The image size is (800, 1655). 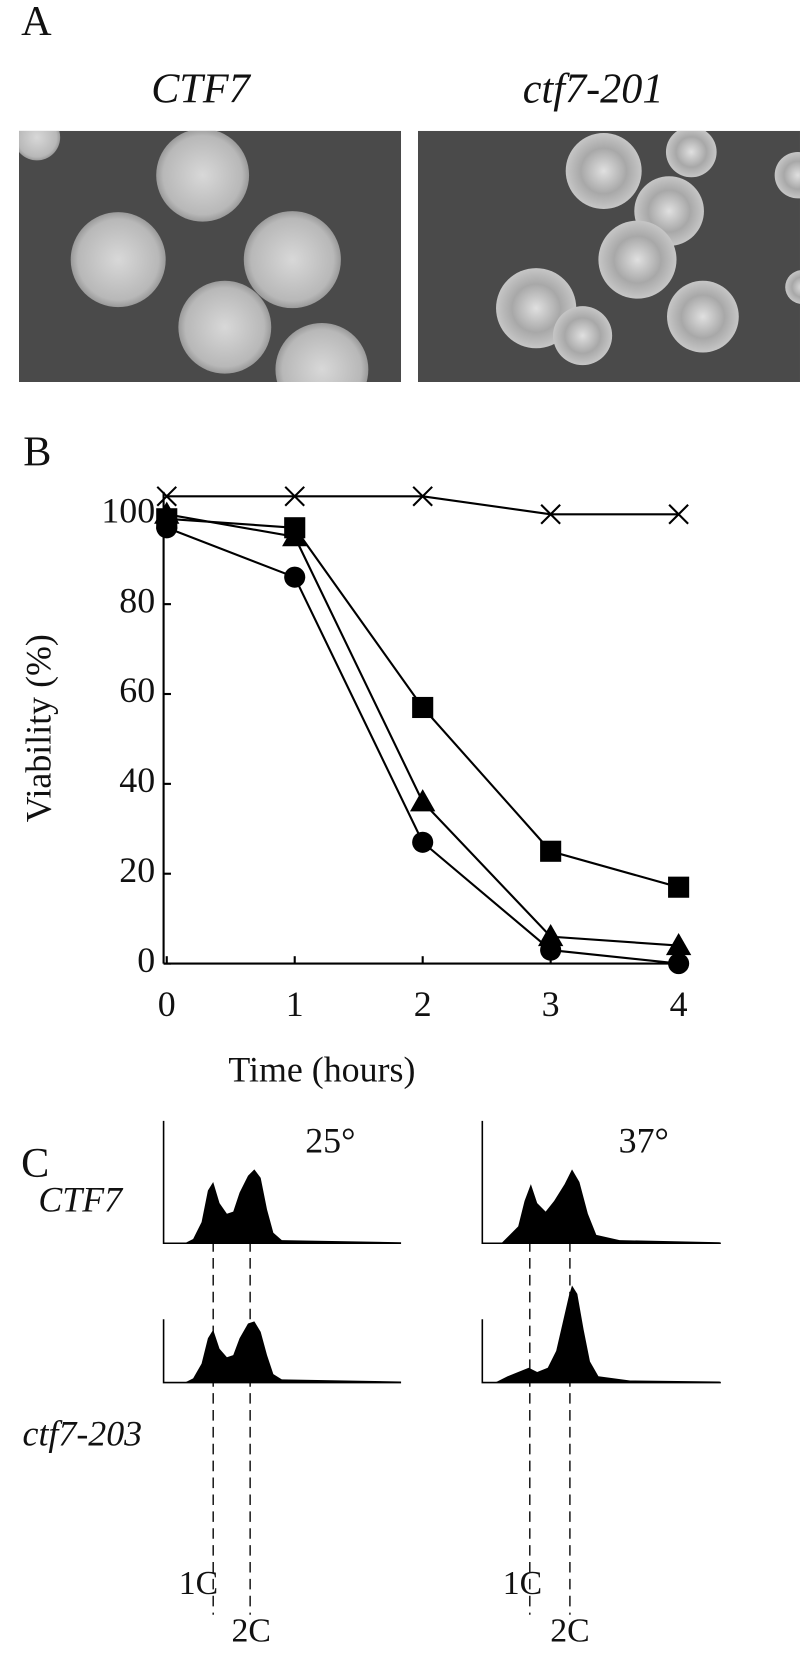 What do you see at coordinates (391, 1419) in the screenshot?
I see `peak-guides` at bounding box center [391, 1419].